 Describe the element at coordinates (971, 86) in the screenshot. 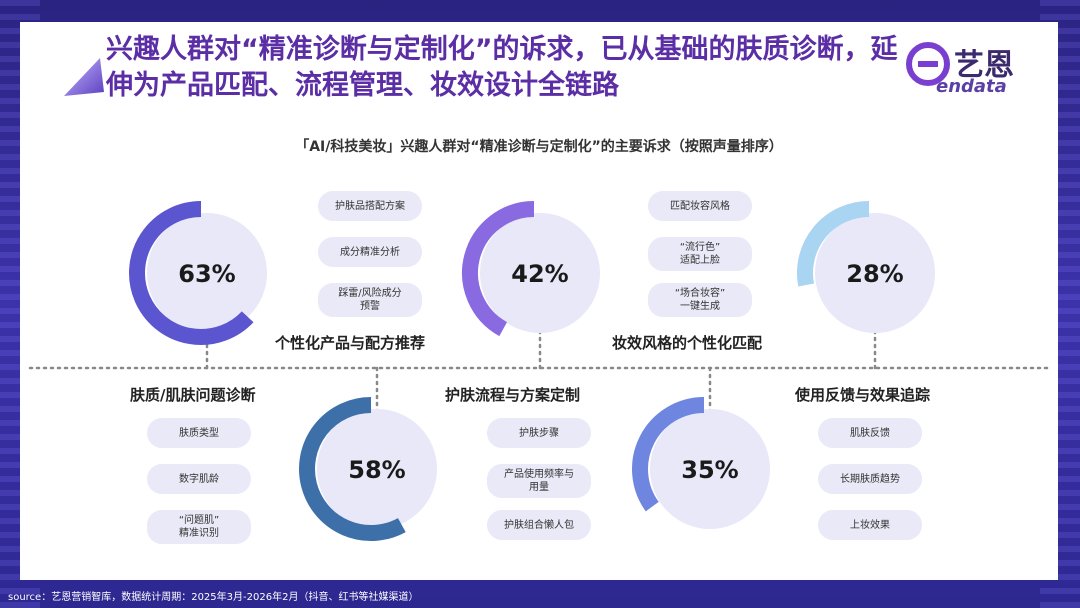

I see `logo-sub: endata` at that location.